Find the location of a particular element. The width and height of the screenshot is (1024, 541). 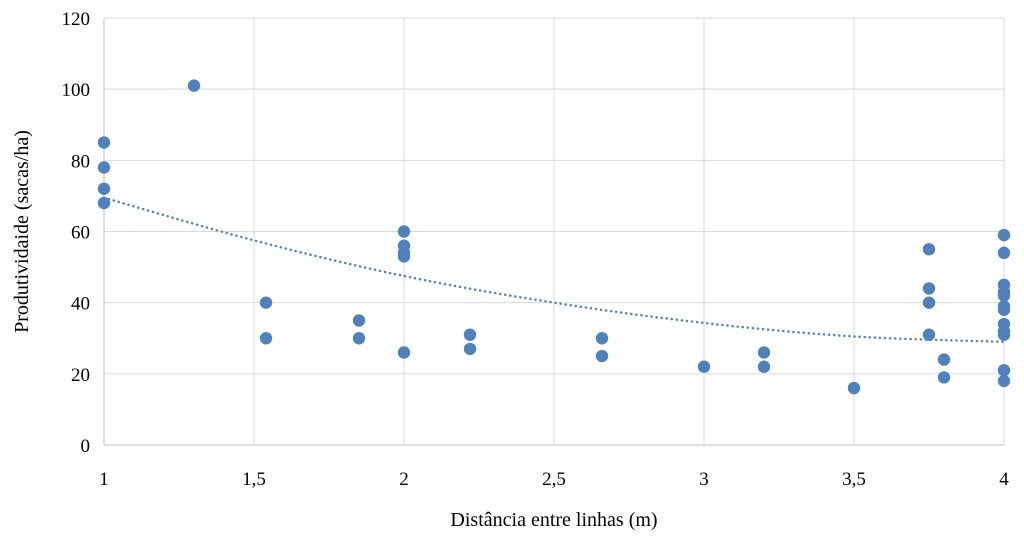

x-tick-label: 1 is located at coordinates (104, 479).